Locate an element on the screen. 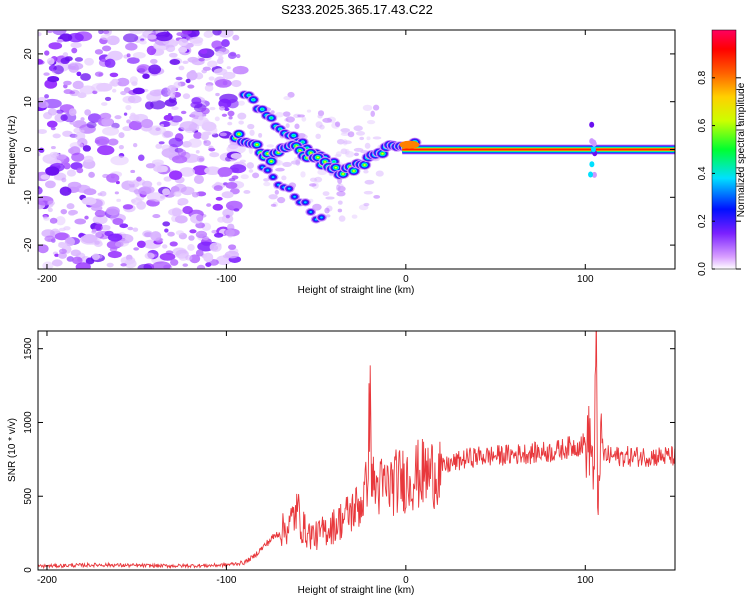 This screenshot has height=600, width=750. snr-x-tick-label: -200 is located at coordinates (47, 580).